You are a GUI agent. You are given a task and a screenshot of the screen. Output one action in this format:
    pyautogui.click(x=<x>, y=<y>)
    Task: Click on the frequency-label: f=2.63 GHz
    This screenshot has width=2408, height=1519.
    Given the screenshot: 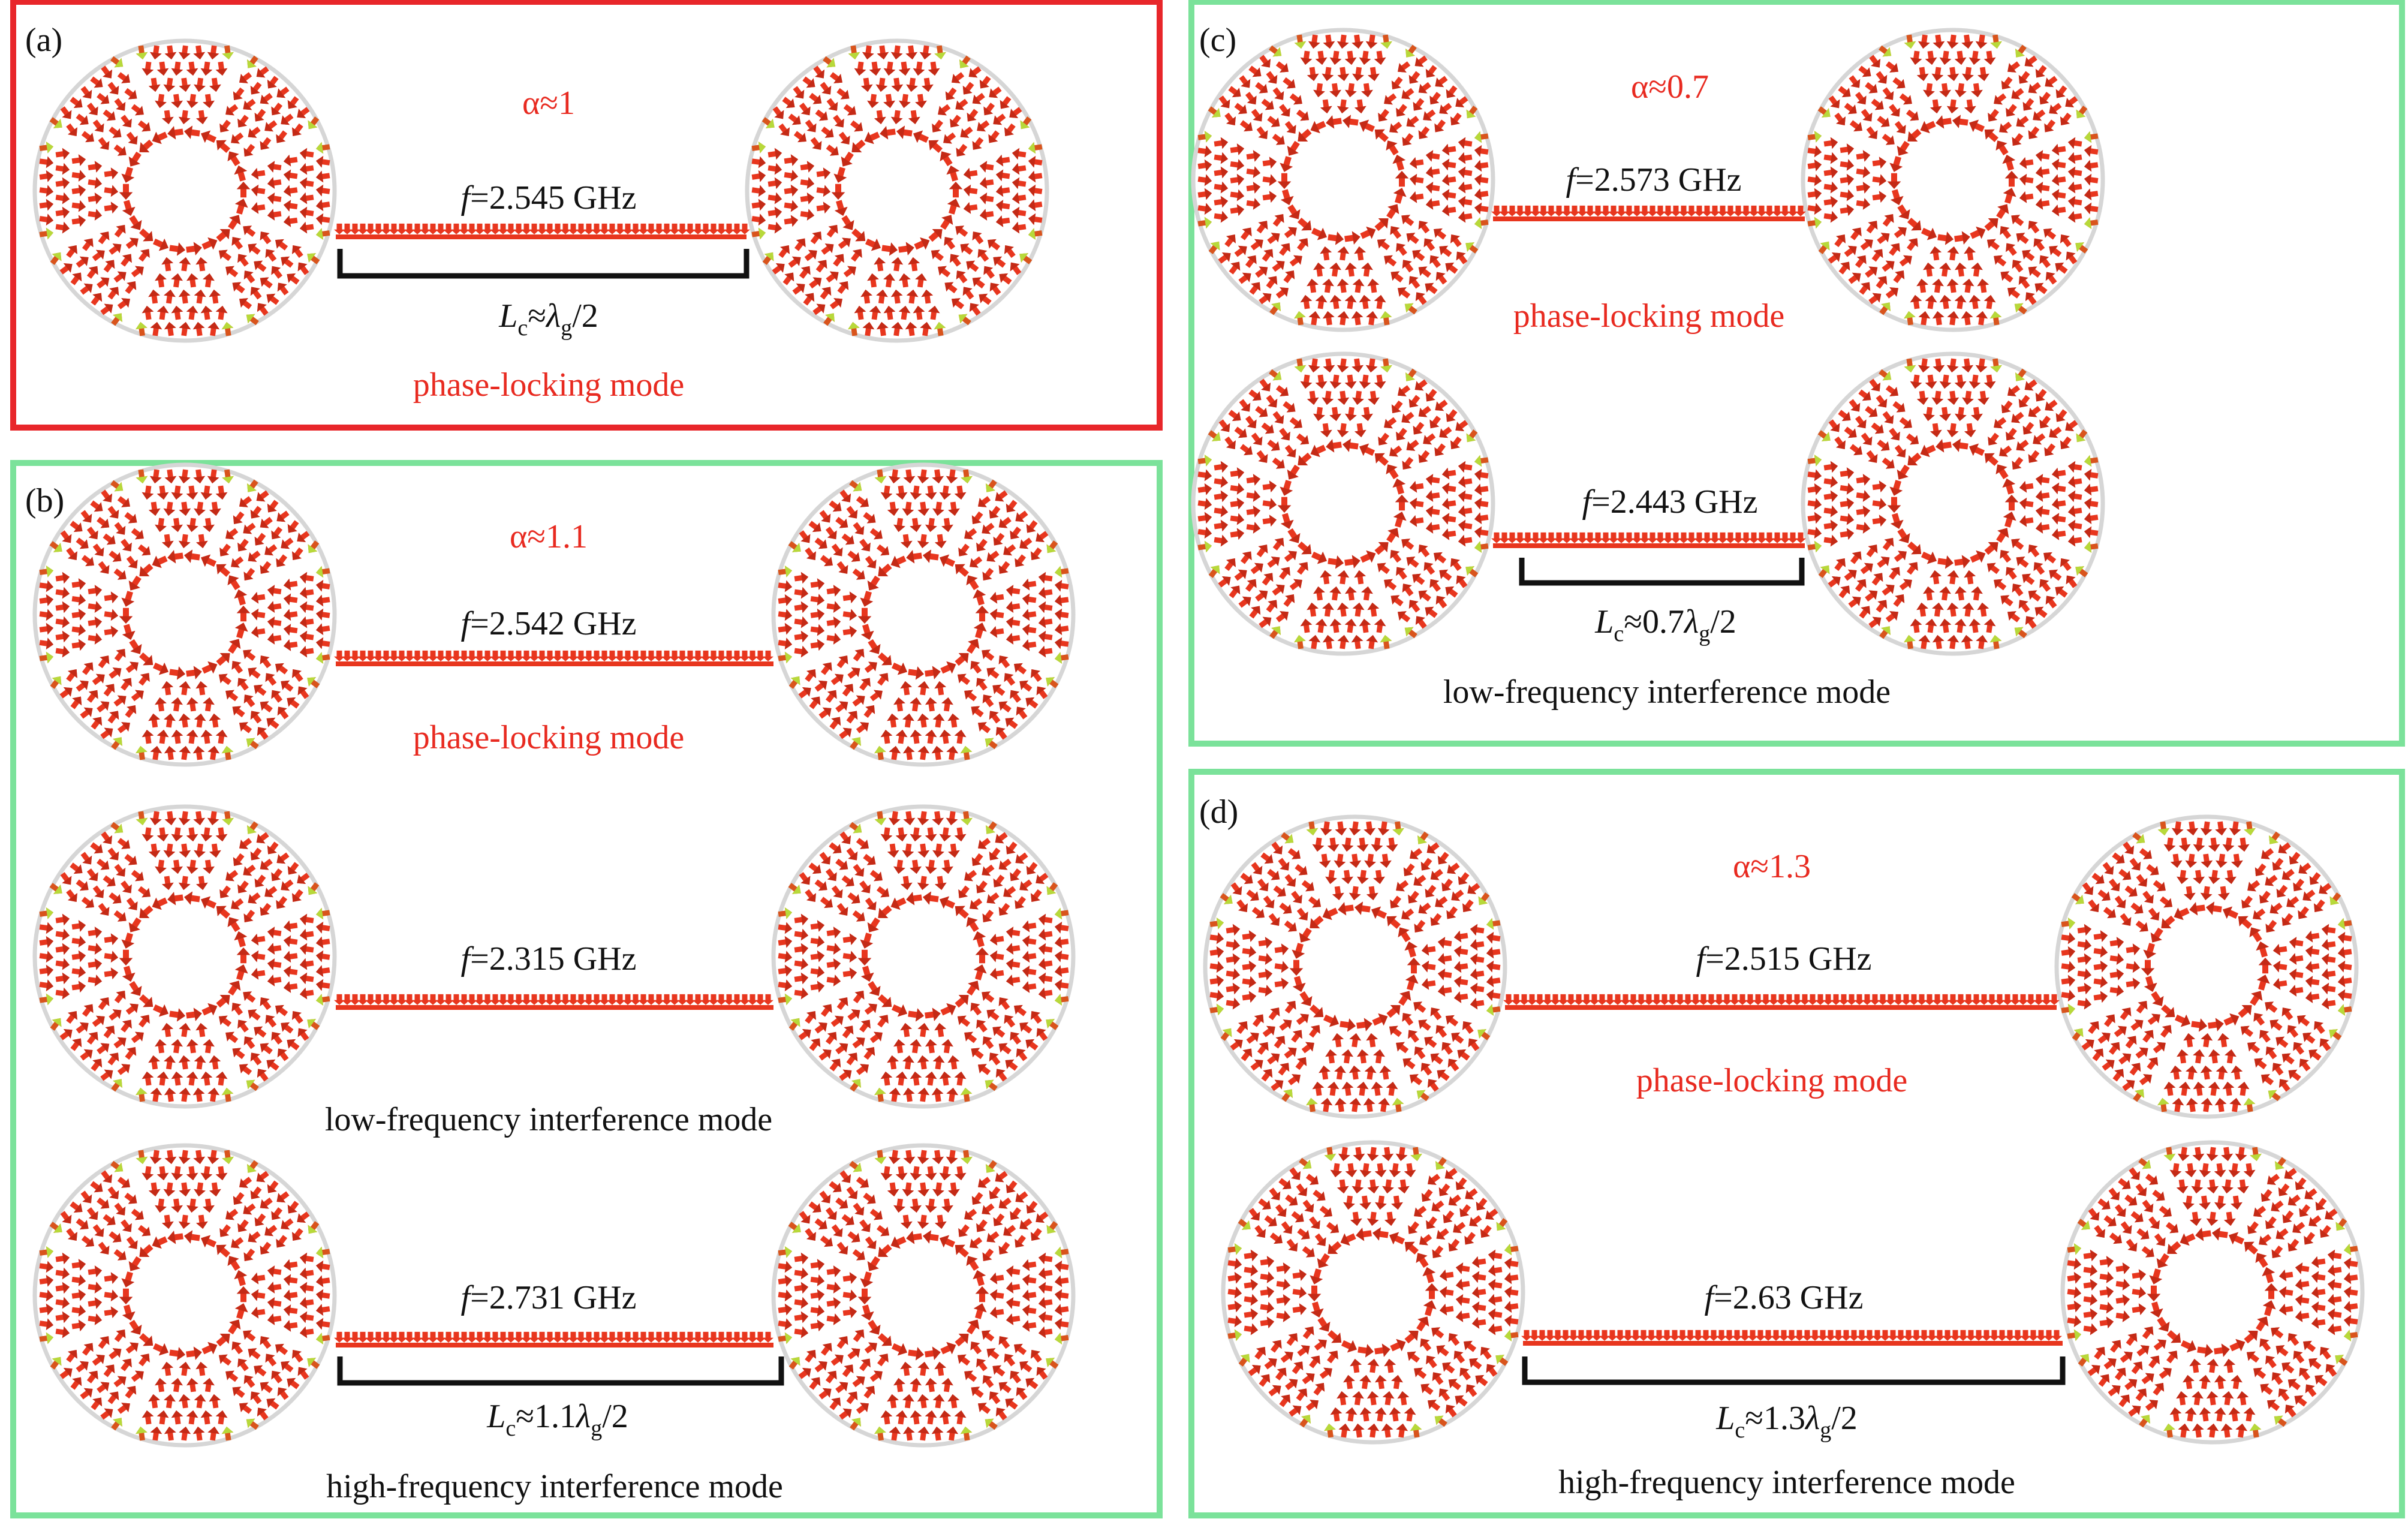 What is the action you would take?
    pyautogui.click(x=1785, y=1297)
    